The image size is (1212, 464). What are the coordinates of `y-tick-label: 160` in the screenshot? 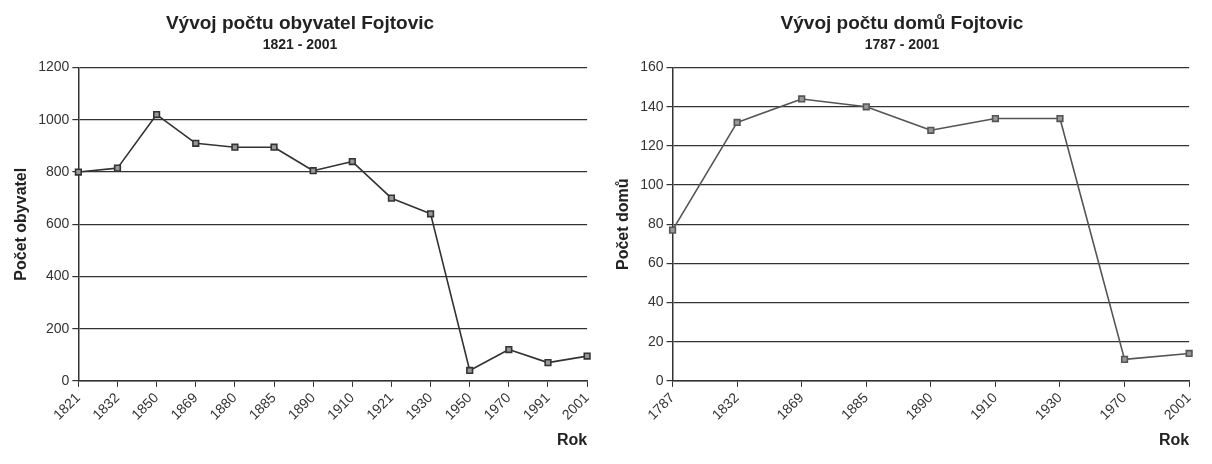 It's located at (652, 66).